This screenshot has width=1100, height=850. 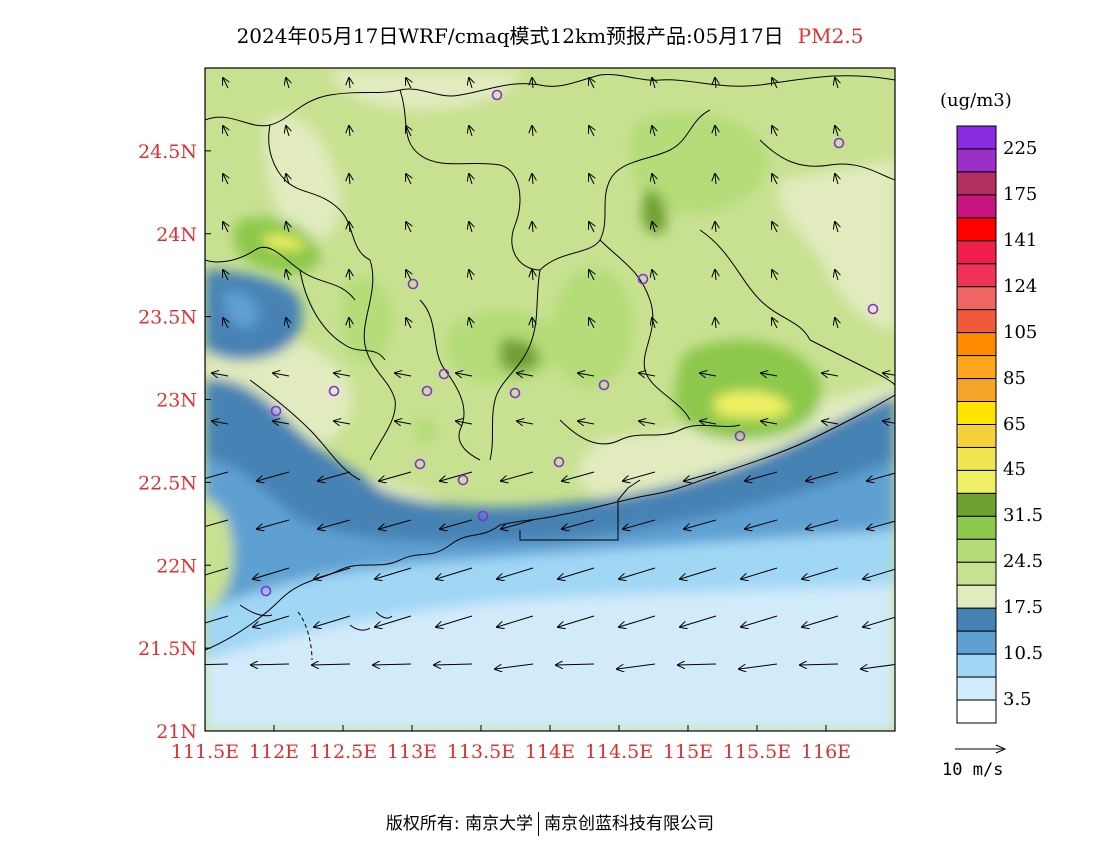 I want to click on x-tick-label: 113E, so click(x=412, y=752).